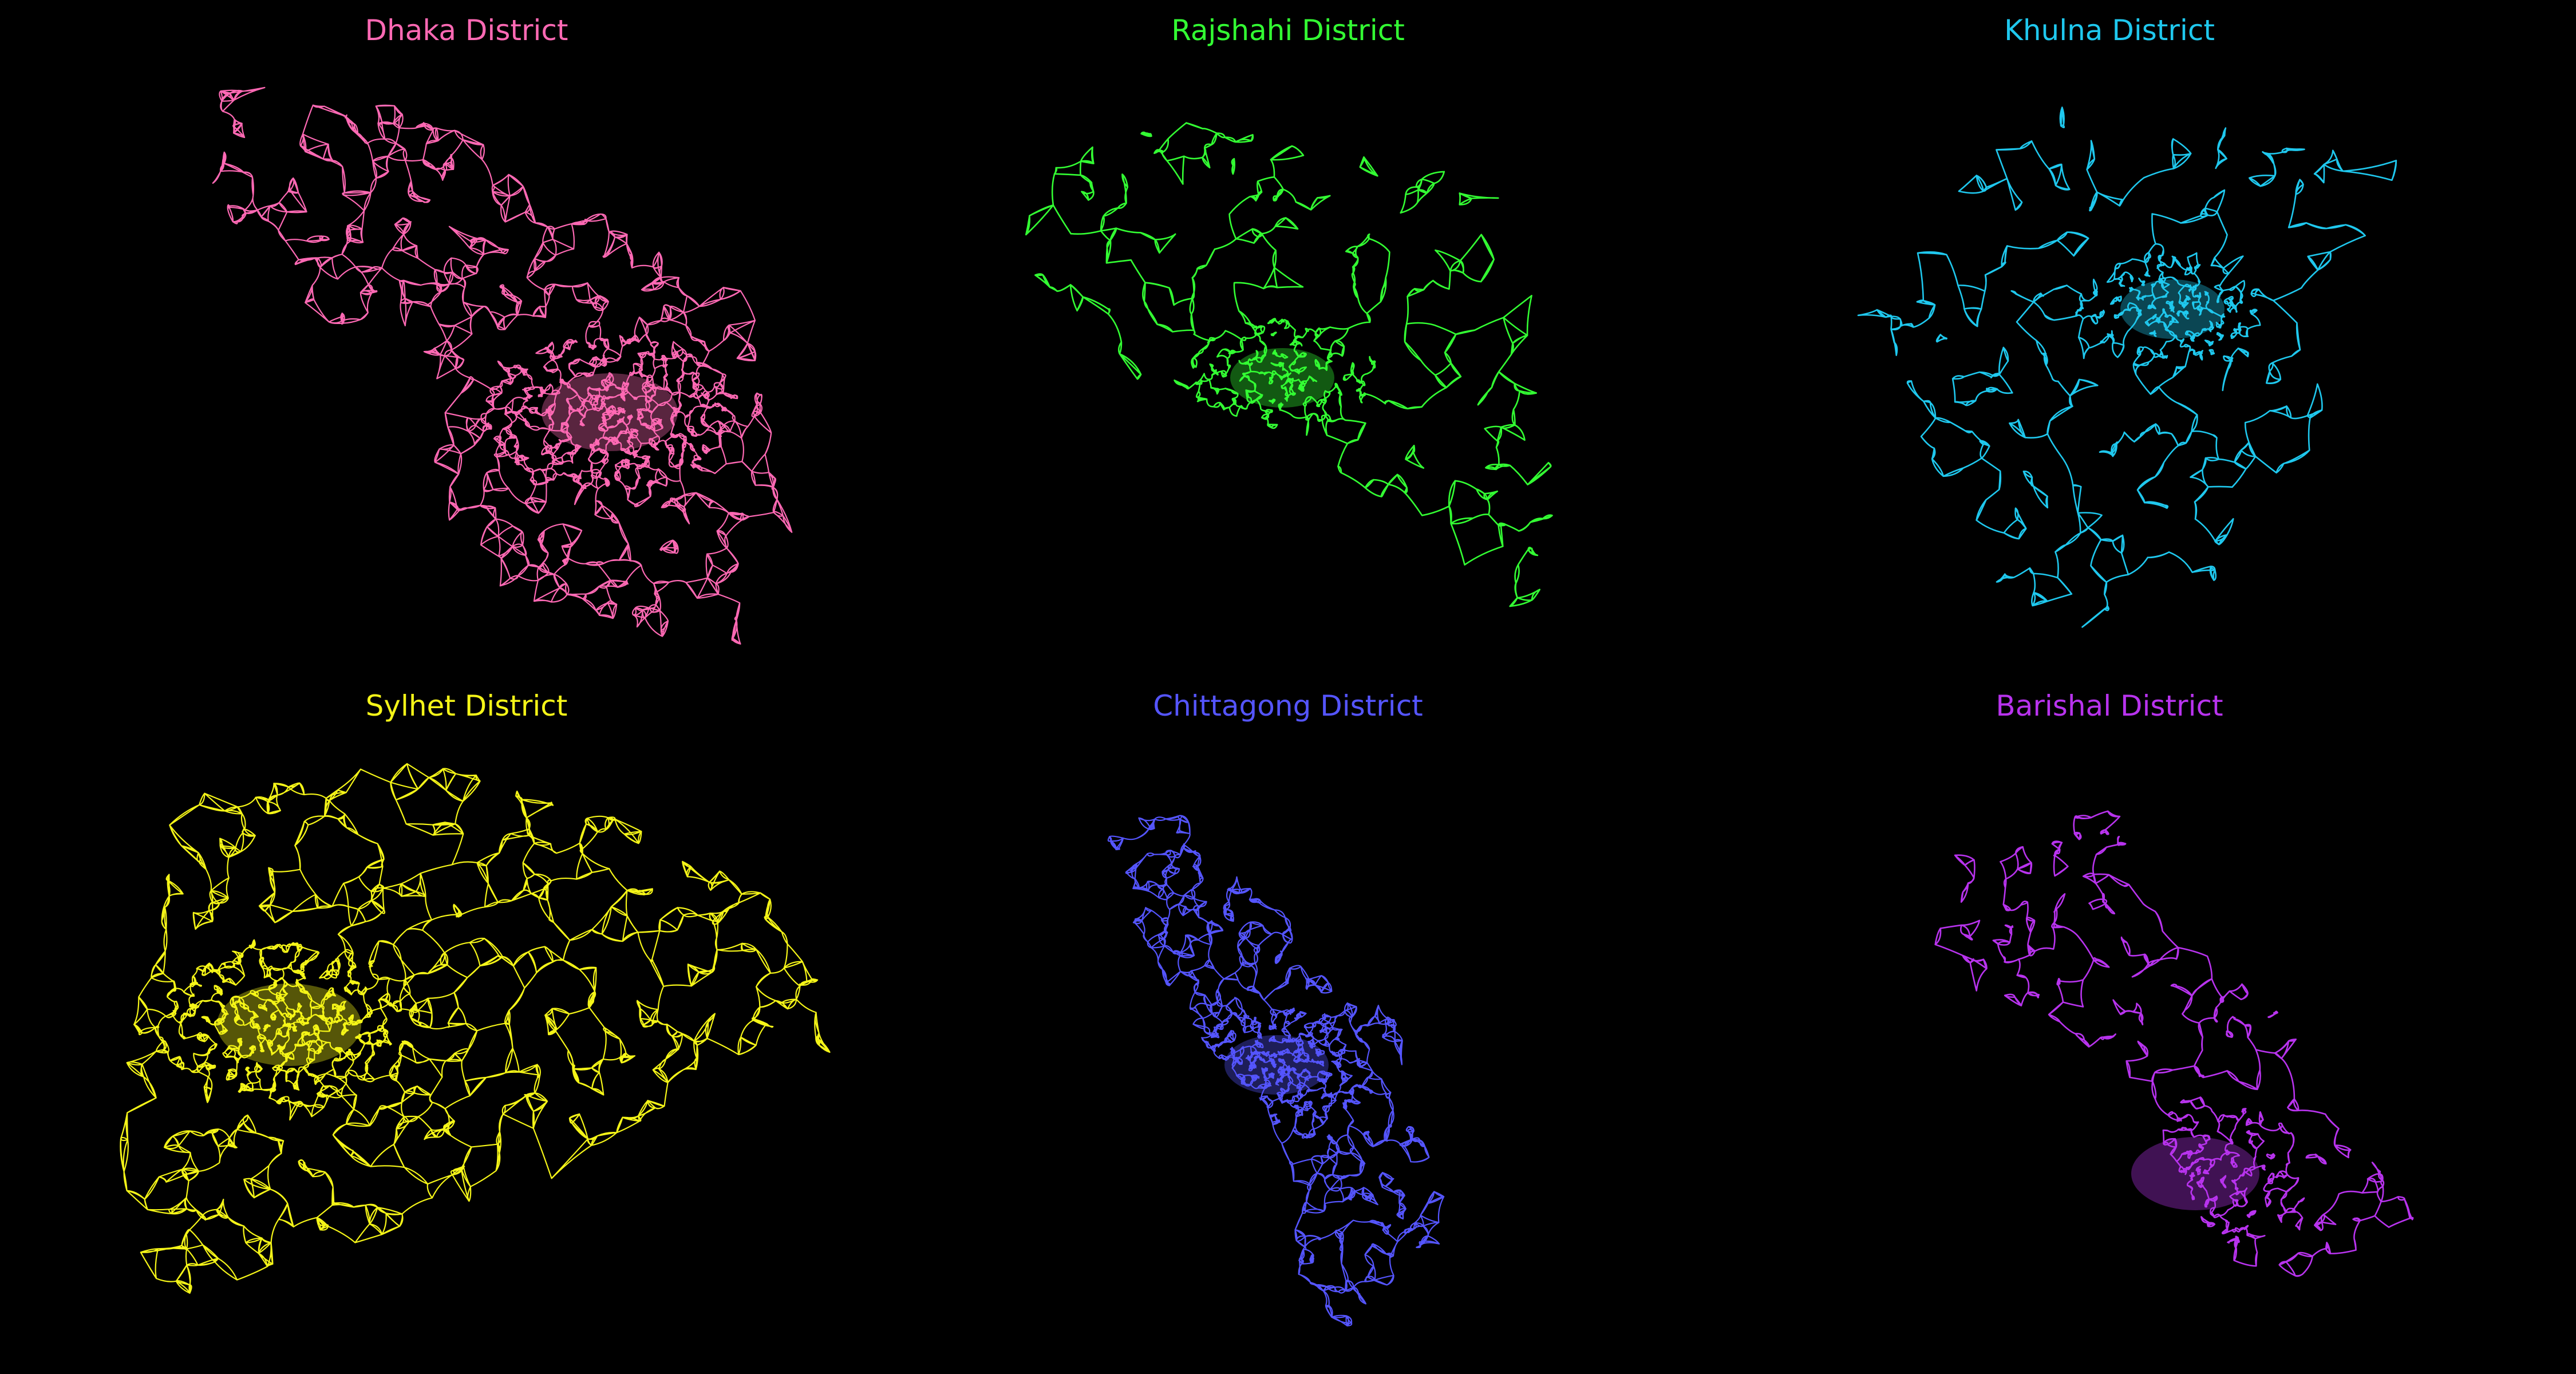 Image resolution: width=2576 pixels, height=1374 pixels. I want to click on map-title-khulna: Khulna District, so click(2109, 30).